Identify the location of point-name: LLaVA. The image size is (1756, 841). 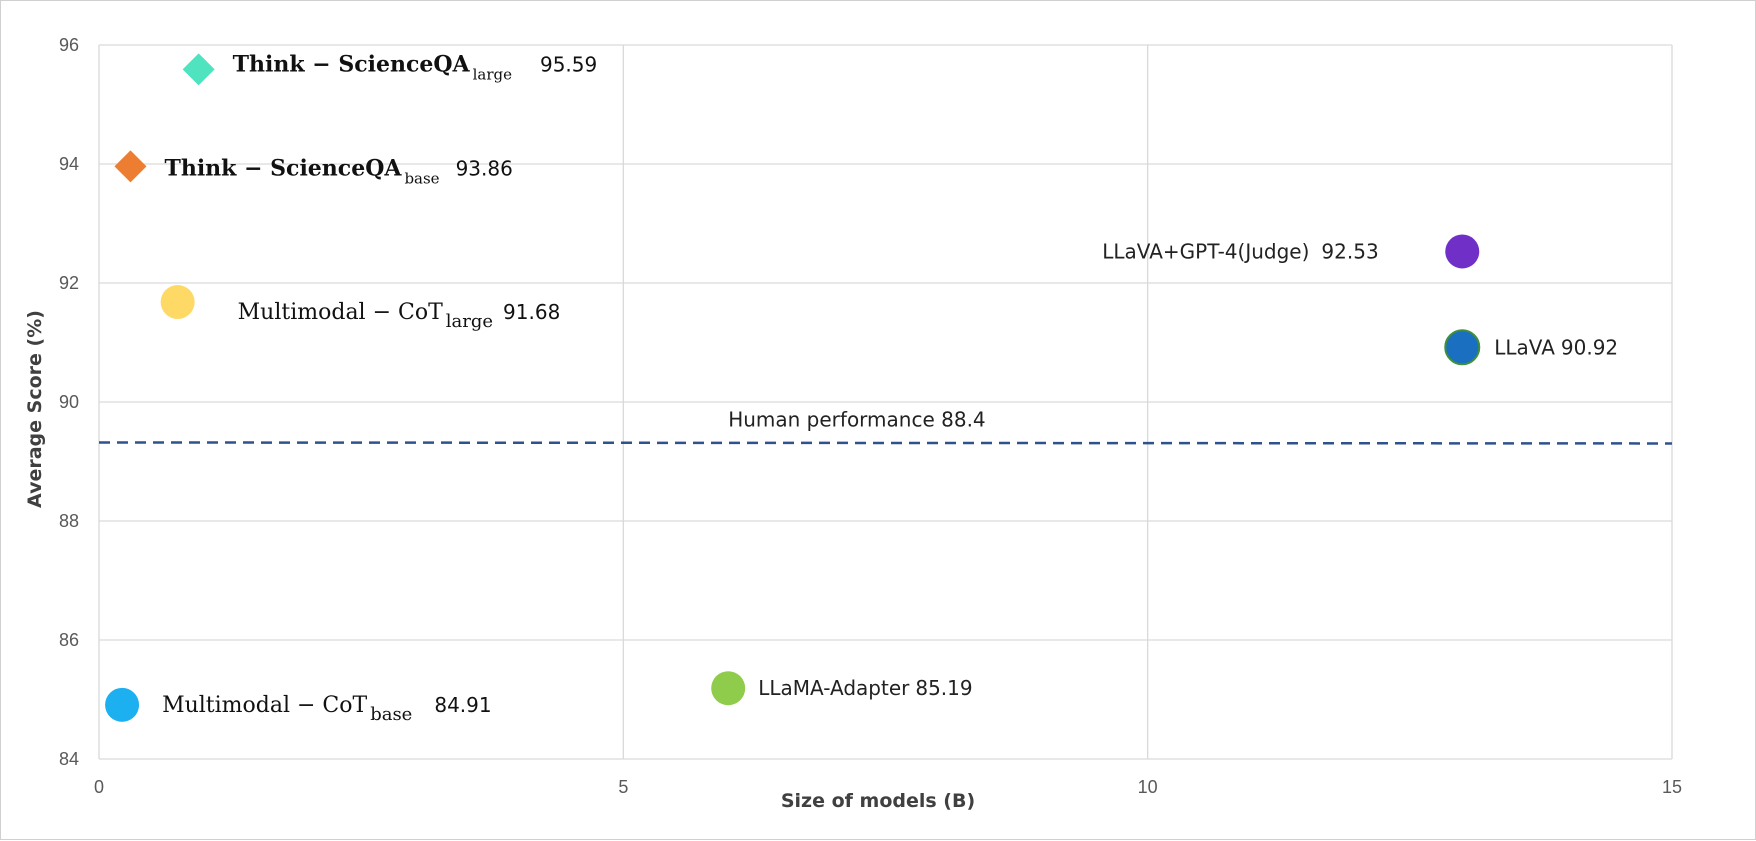
(1524, 347).